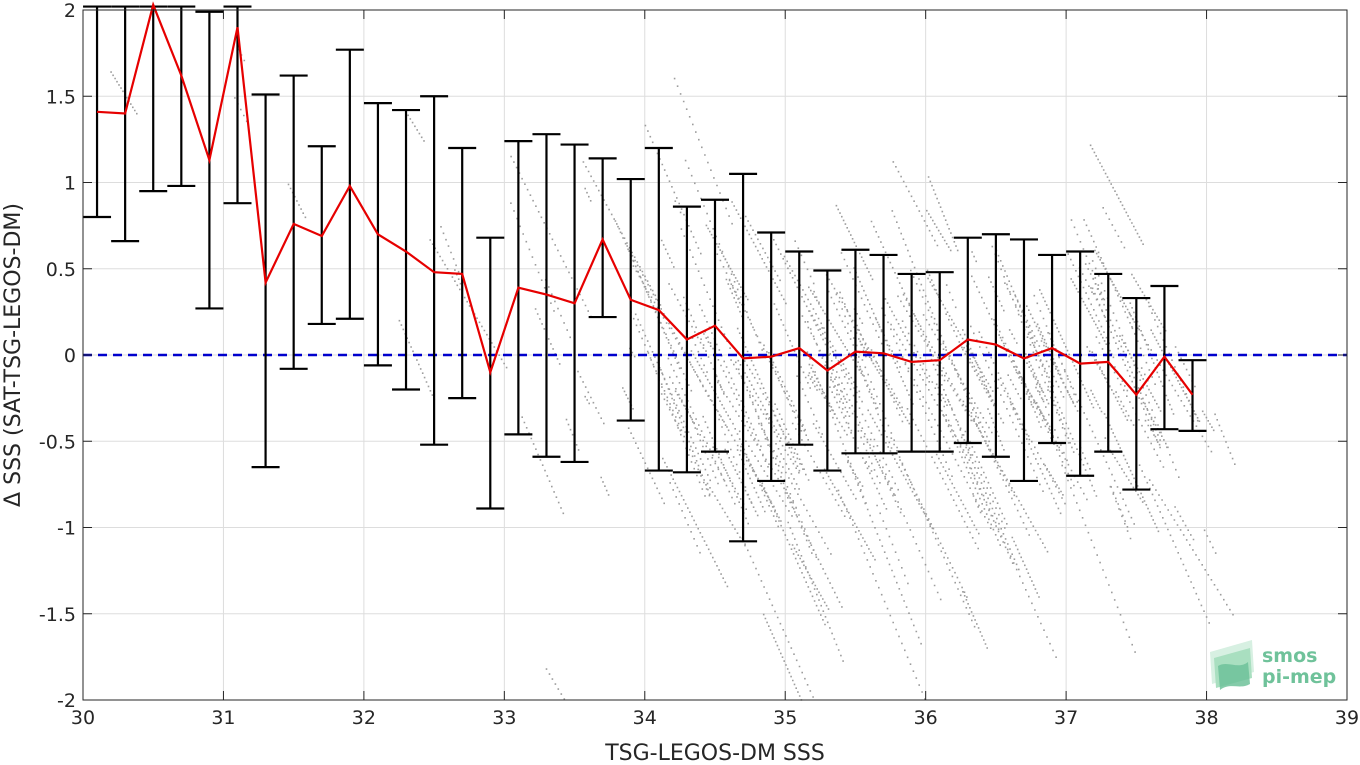  I want to click on x-tick-label: 31, so click(223, 718).